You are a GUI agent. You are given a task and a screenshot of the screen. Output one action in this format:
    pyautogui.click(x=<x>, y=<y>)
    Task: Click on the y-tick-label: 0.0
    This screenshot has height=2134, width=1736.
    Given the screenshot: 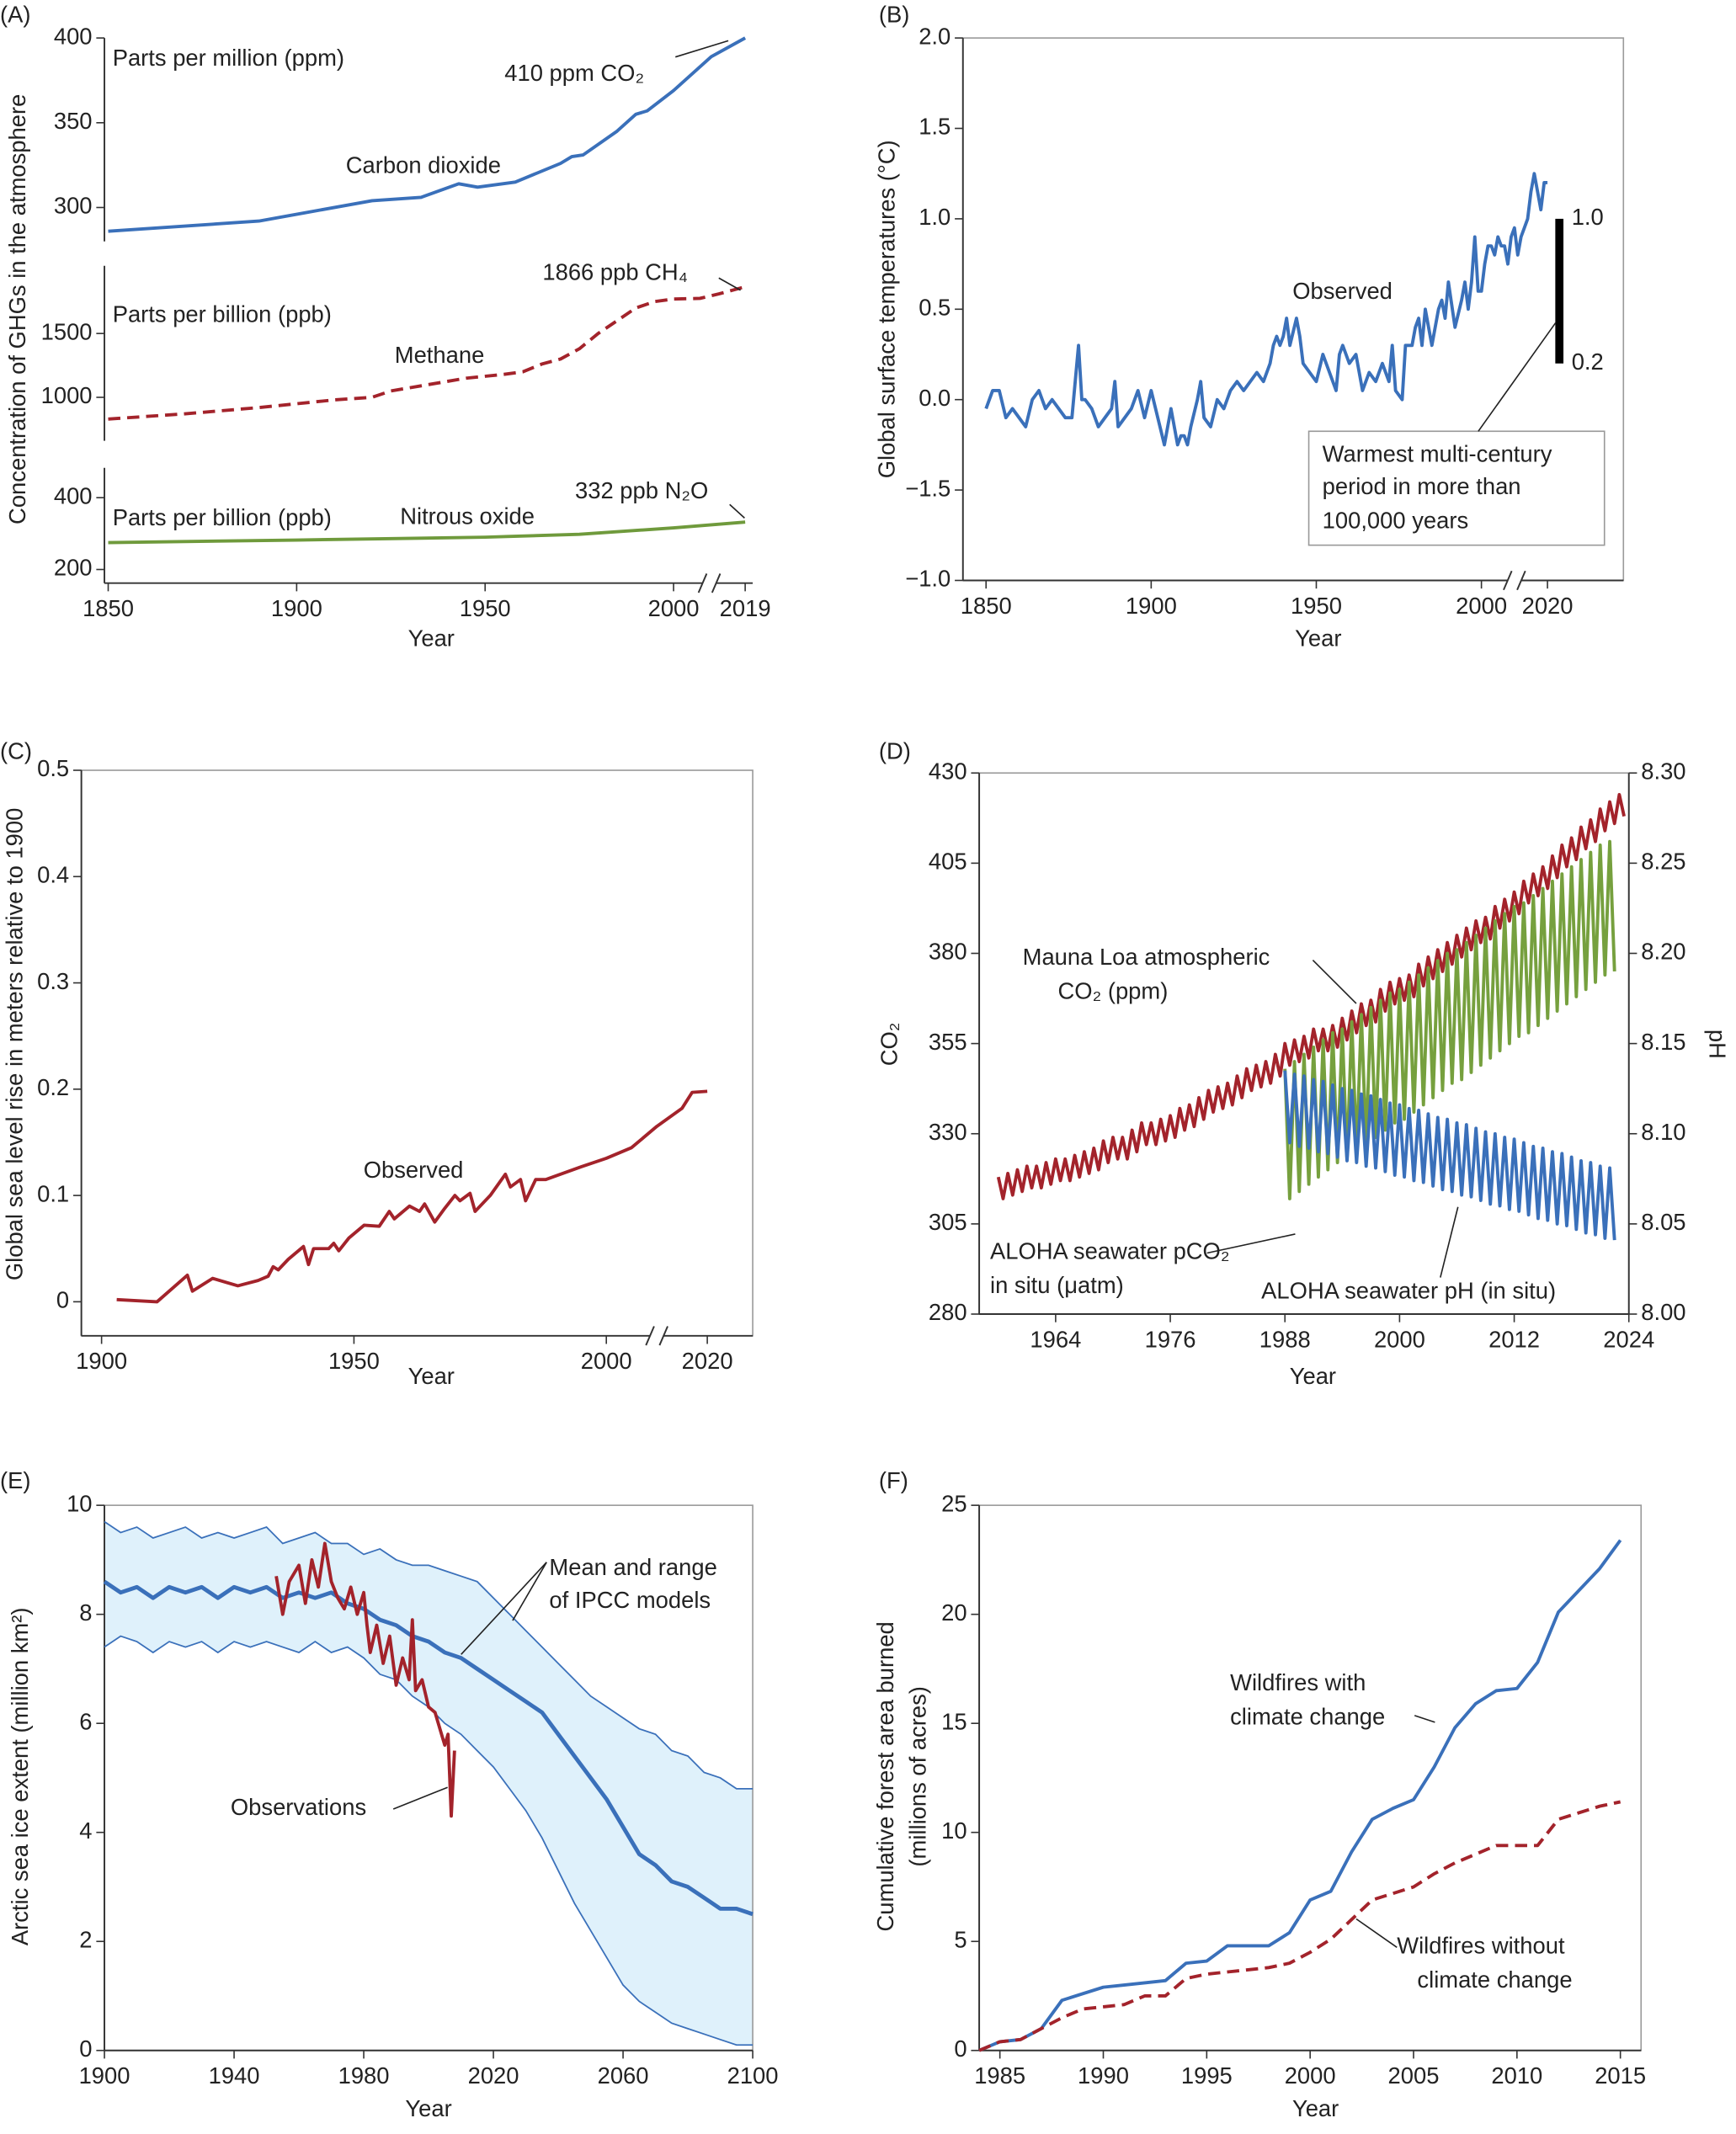 What is the action you would take?
    pyautogui.click(x=935, y=398)
    